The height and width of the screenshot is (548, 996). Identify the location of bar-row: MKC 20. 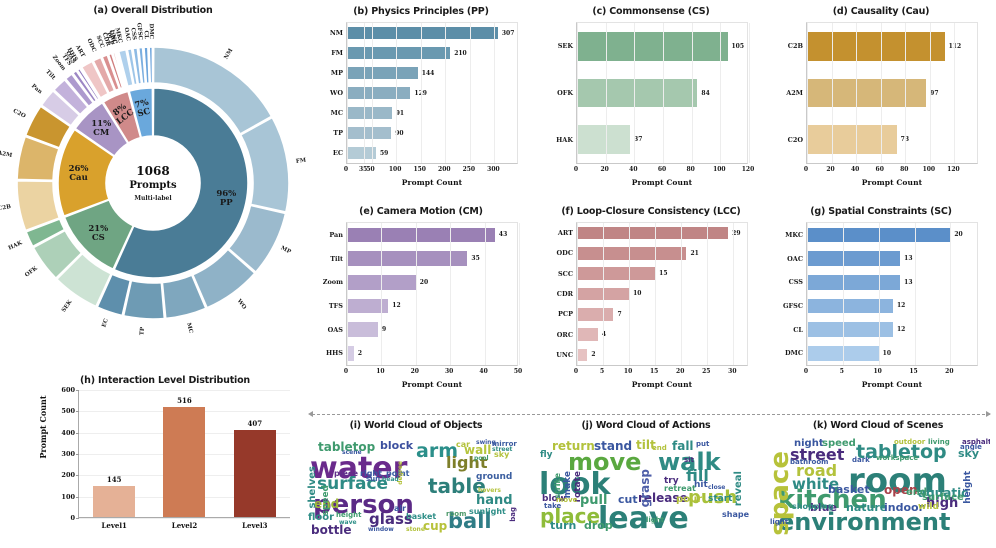
(881, 235).